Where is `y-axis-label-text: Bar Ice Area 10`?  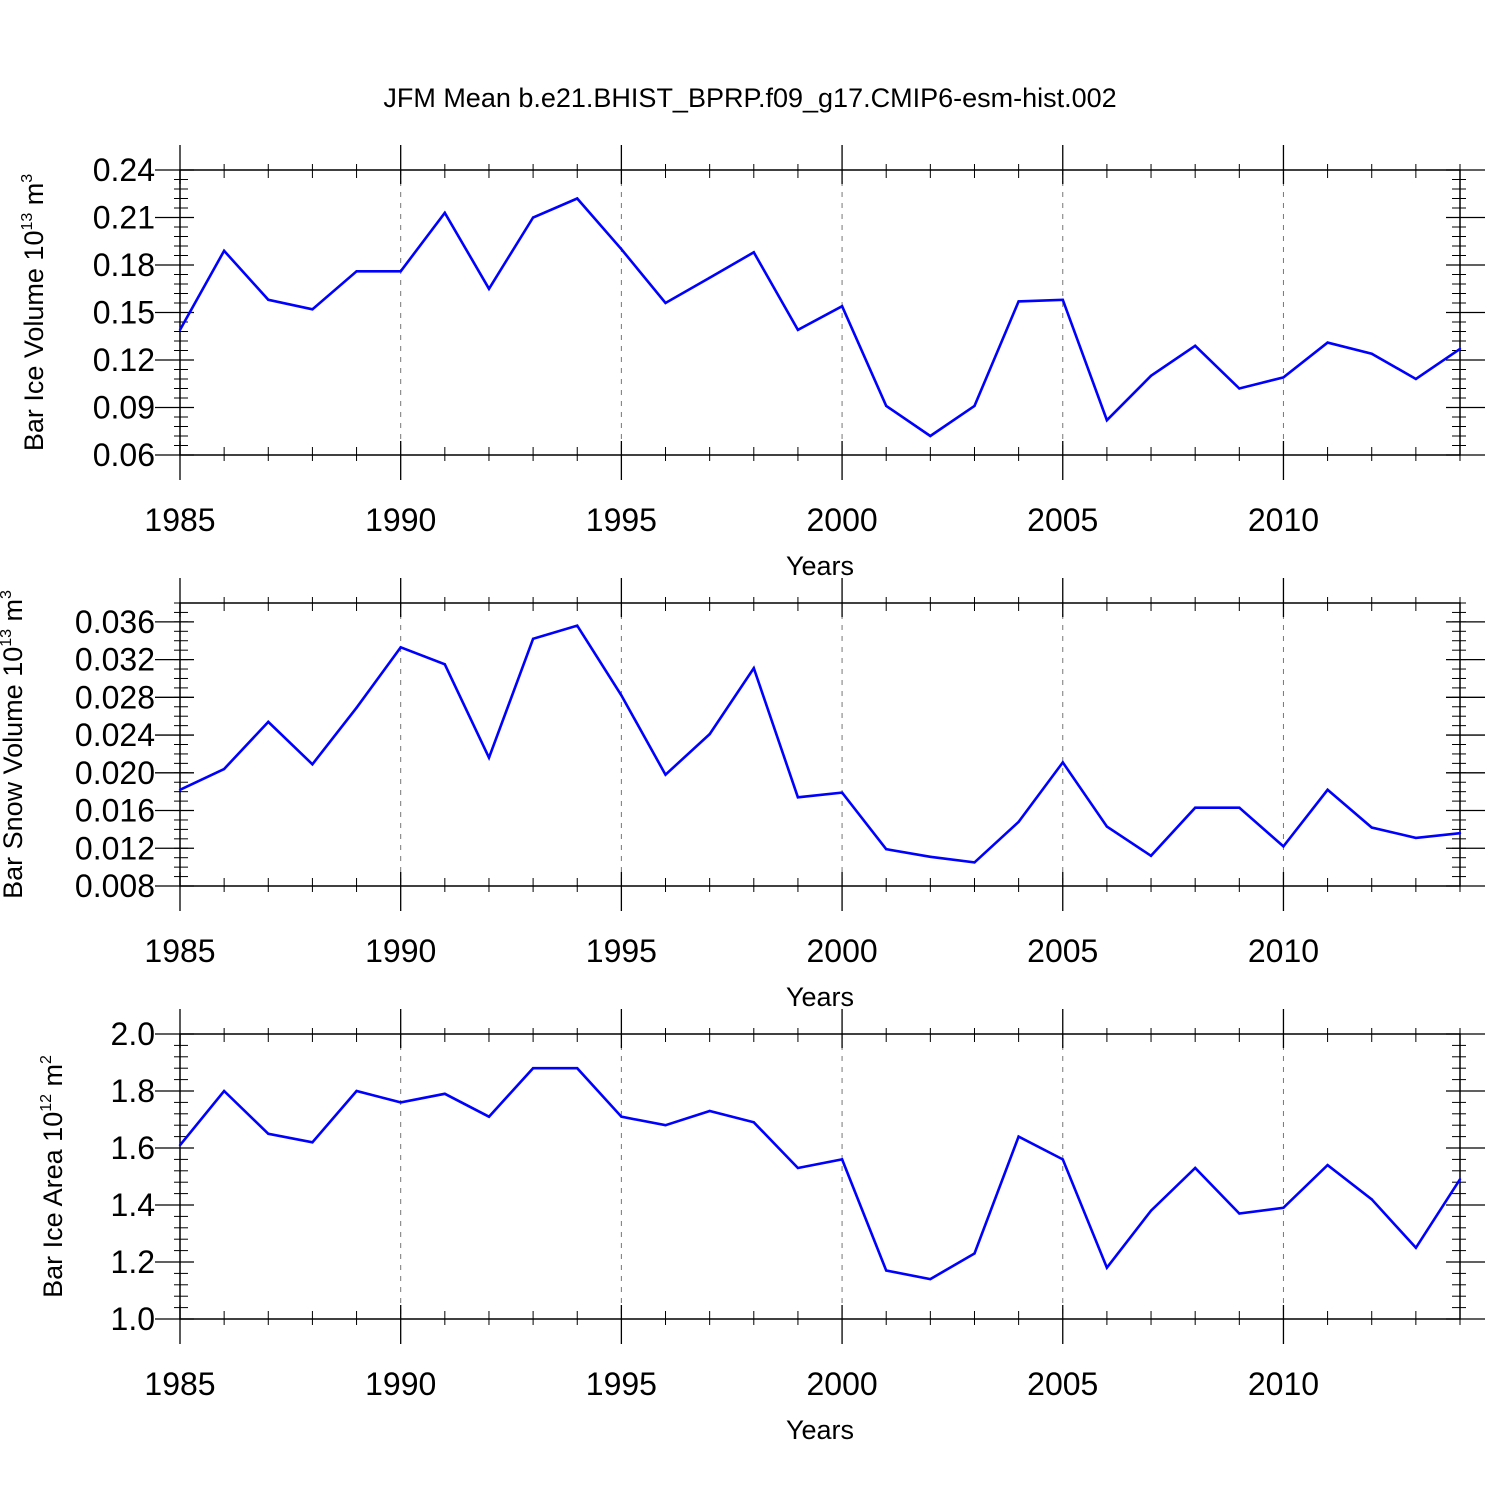 y-axis-label-text: Bar Ice Area 10 is located at coordinates (53, 1205).